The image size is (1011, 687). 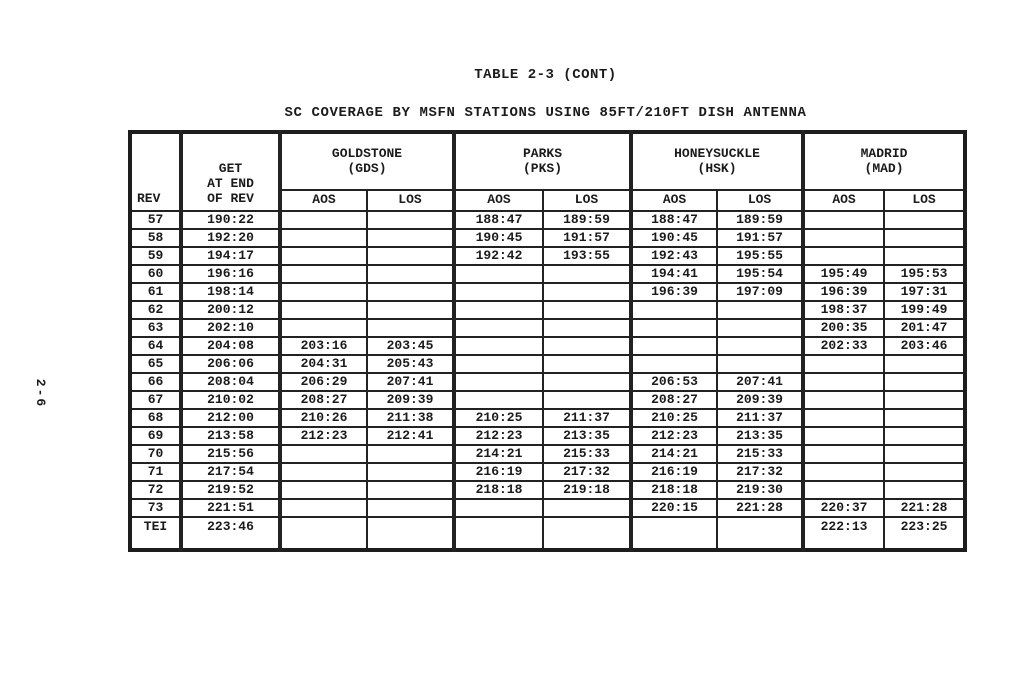 I want to click on cell-mad-aos: 196:39, so click(x=843, y=292).